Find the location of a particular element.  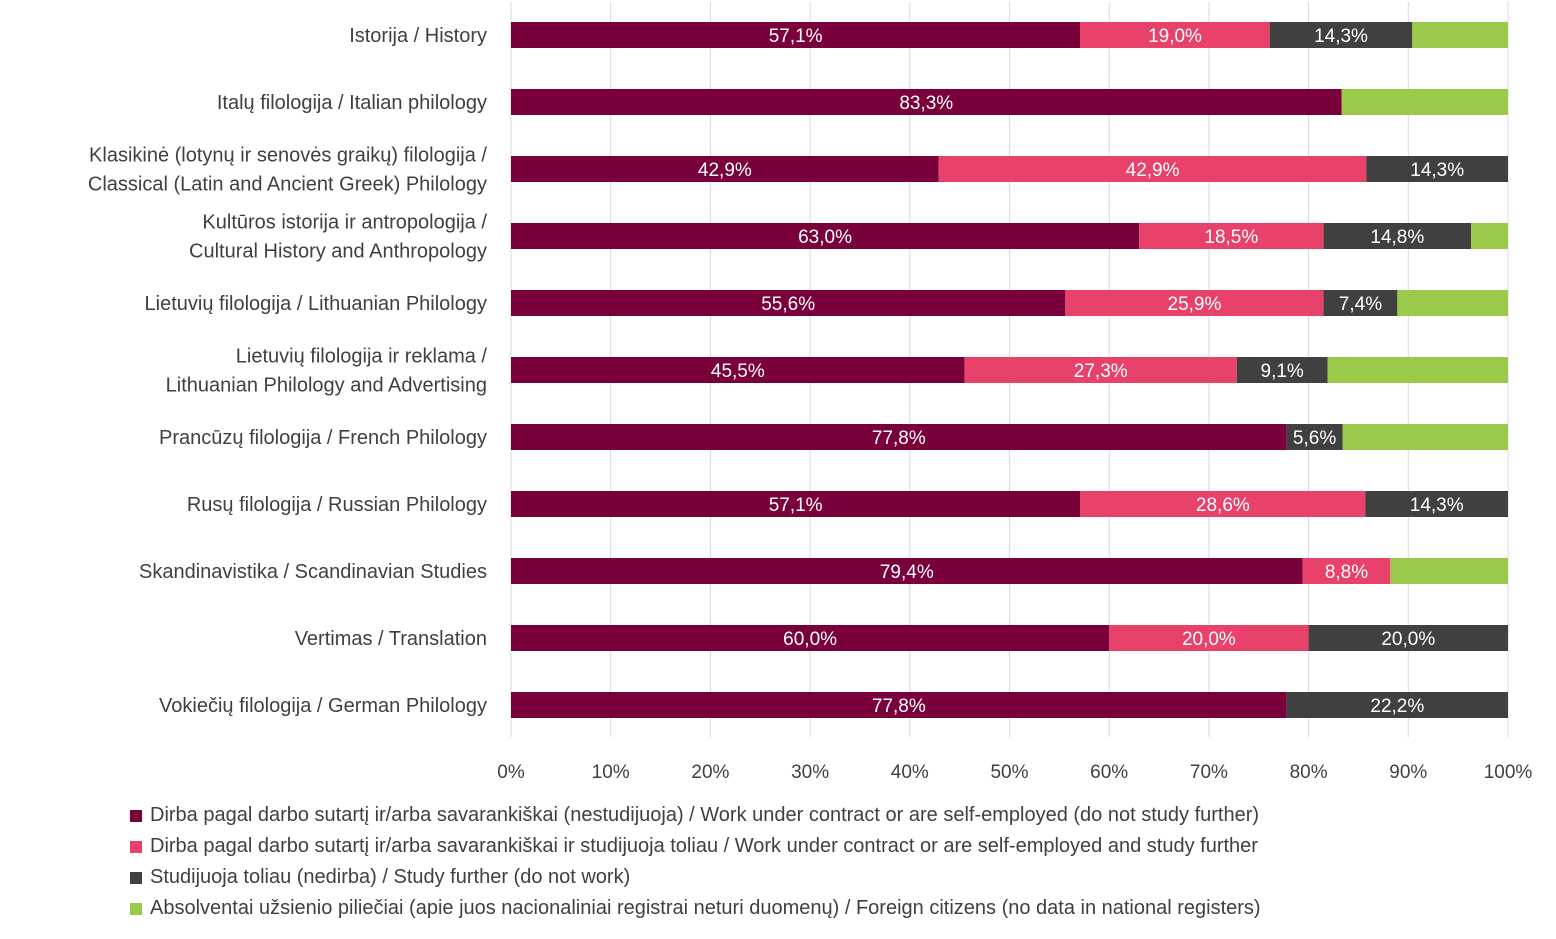

category-label: Cultural History and Anthropology is located at coordinates (338, 252).